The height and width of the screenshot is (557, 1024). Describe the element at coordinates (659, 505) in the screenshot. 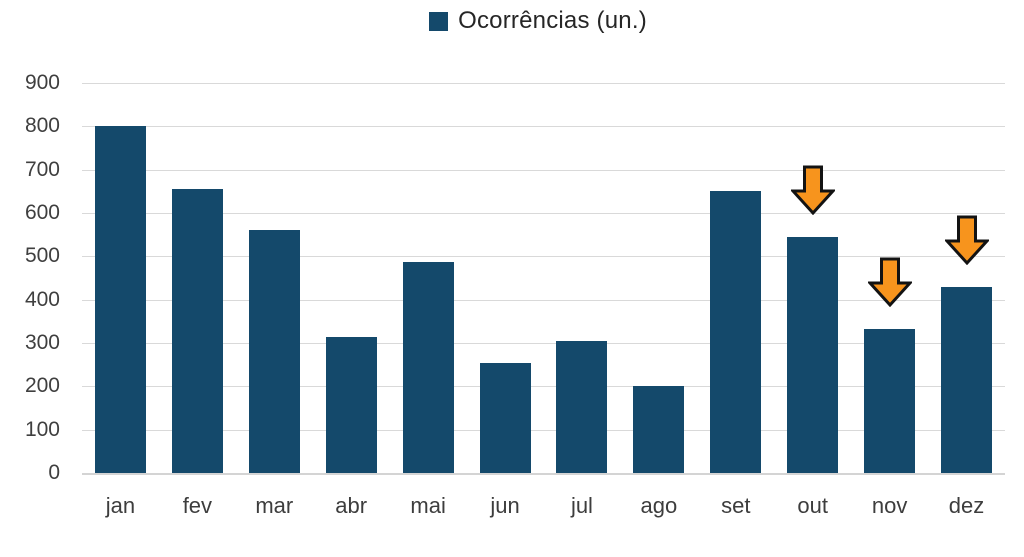

I see `x-axis-label-ago: ago` at that location.